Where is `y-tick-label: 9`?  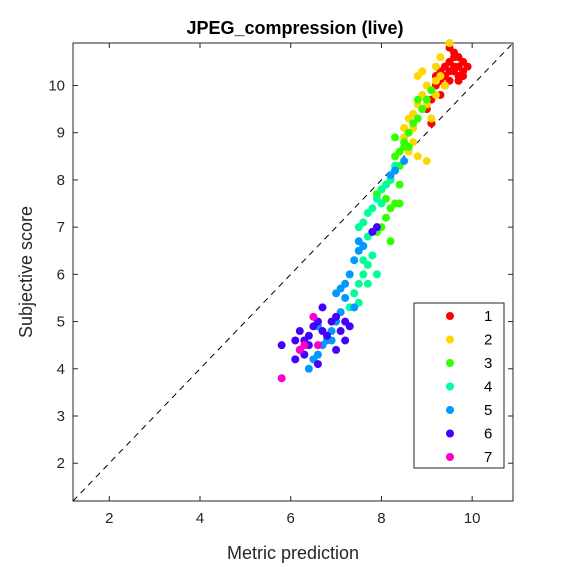 y-tick-label: 9 is located at coordinates (61, 133).